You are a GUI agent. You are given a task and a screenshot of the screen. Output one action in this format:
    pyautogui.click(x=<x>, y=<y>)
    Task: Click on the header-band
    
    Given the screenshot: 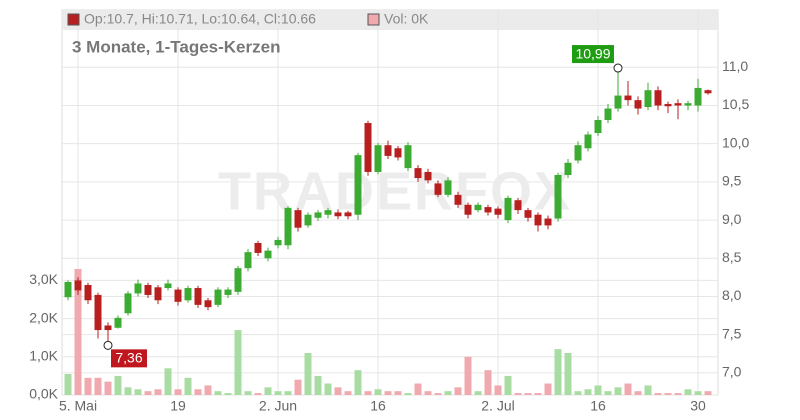 What is the action you would take?
    pyautogui.click(x=390, y=20)
    